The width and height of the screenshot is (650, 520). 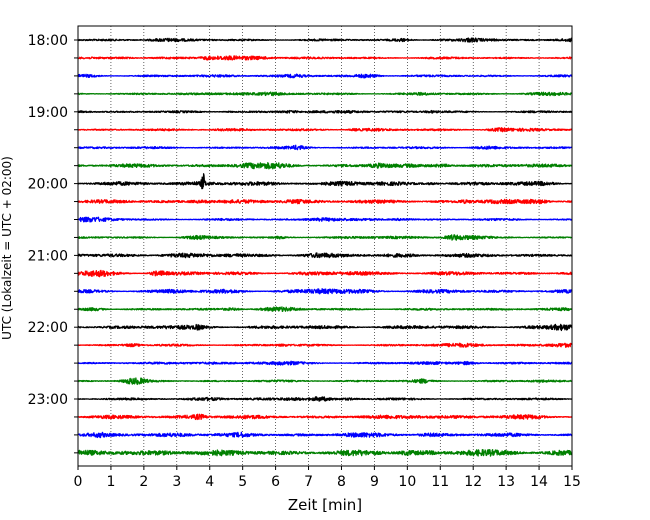 I want to click on y-tick-label: 19:00, so click(x=48, y=113).